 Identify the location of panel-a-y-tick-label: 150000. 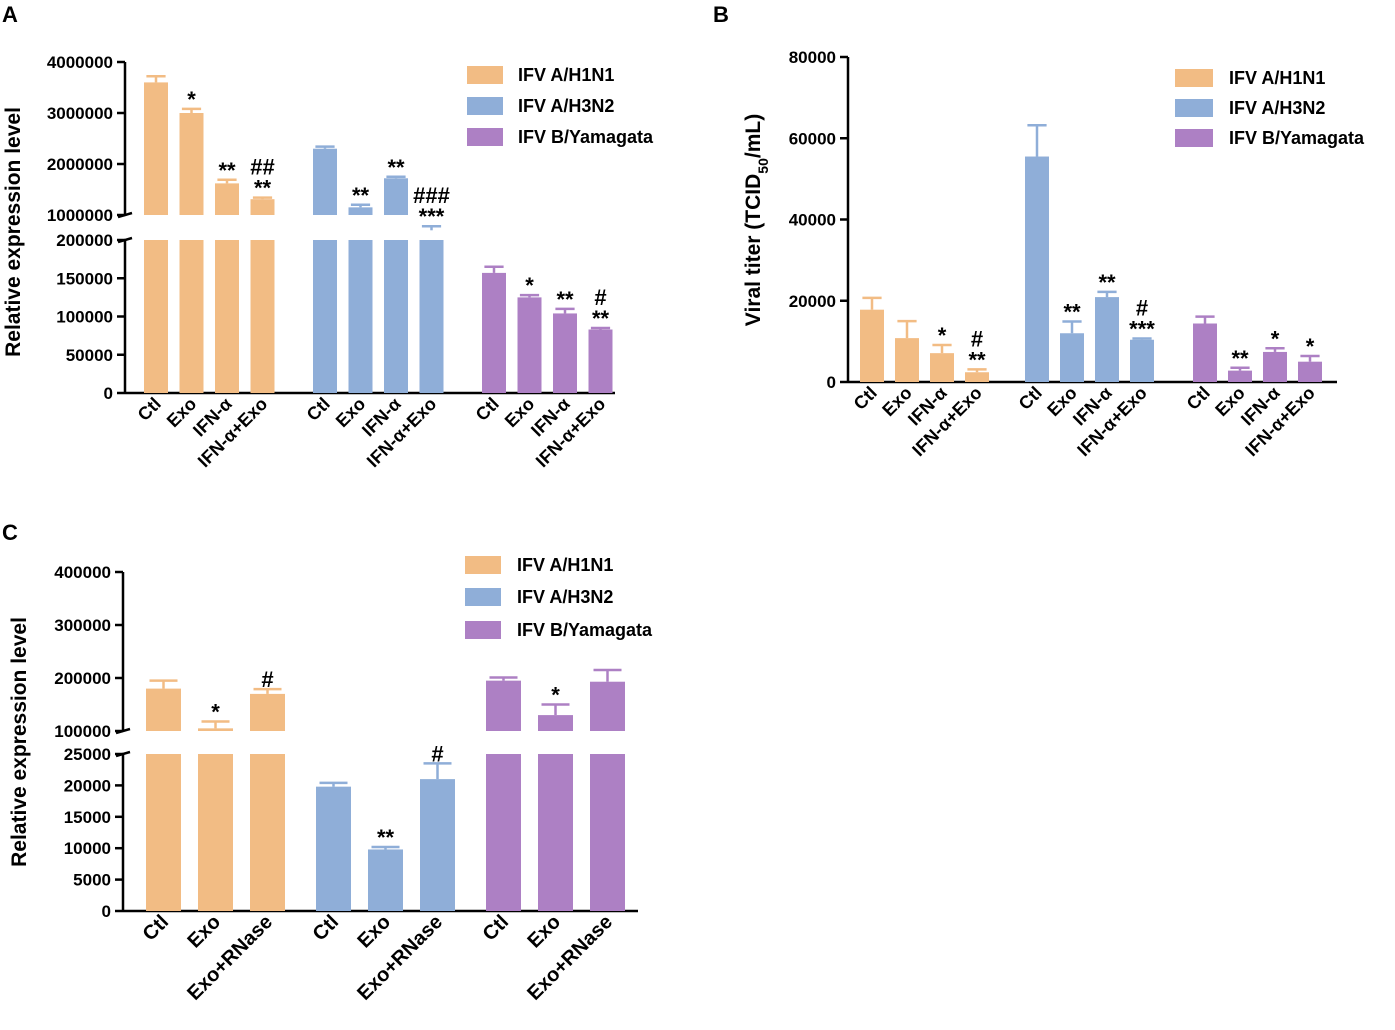
(84, 278).